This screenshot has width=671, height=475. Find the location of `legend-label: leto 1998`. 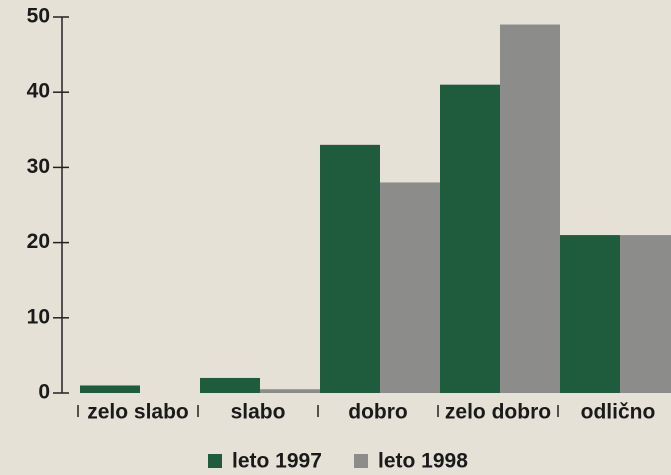

legend-label: leto 1998 is located at coordinates (423, 461).